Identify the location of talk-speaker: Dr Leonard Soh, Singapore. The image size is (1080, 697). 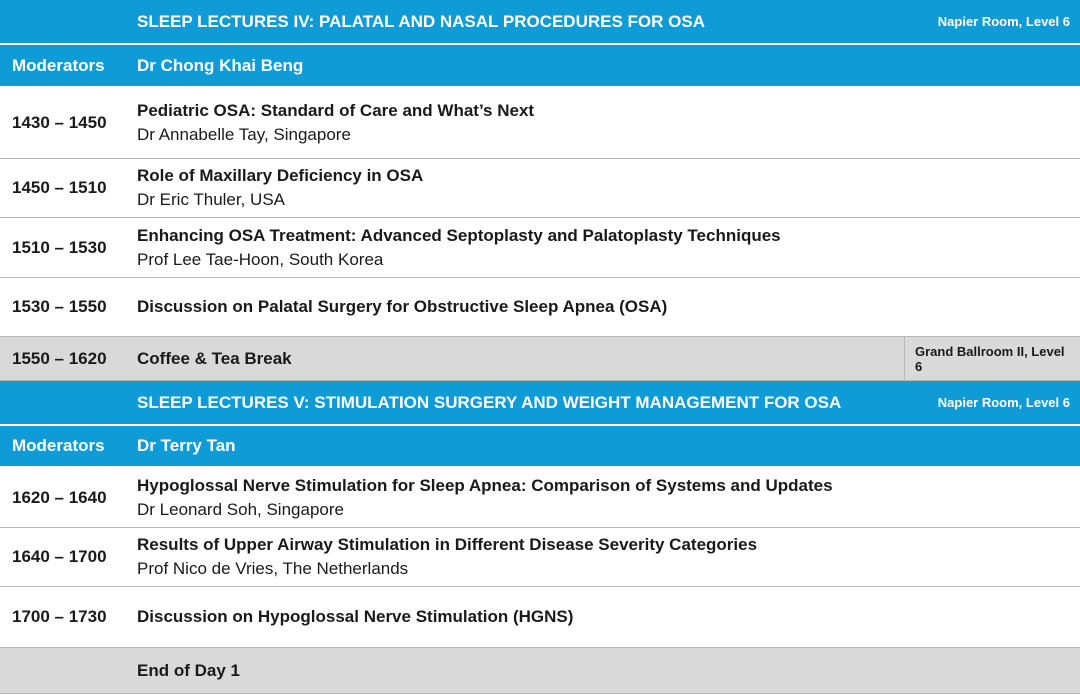
(240, 509).